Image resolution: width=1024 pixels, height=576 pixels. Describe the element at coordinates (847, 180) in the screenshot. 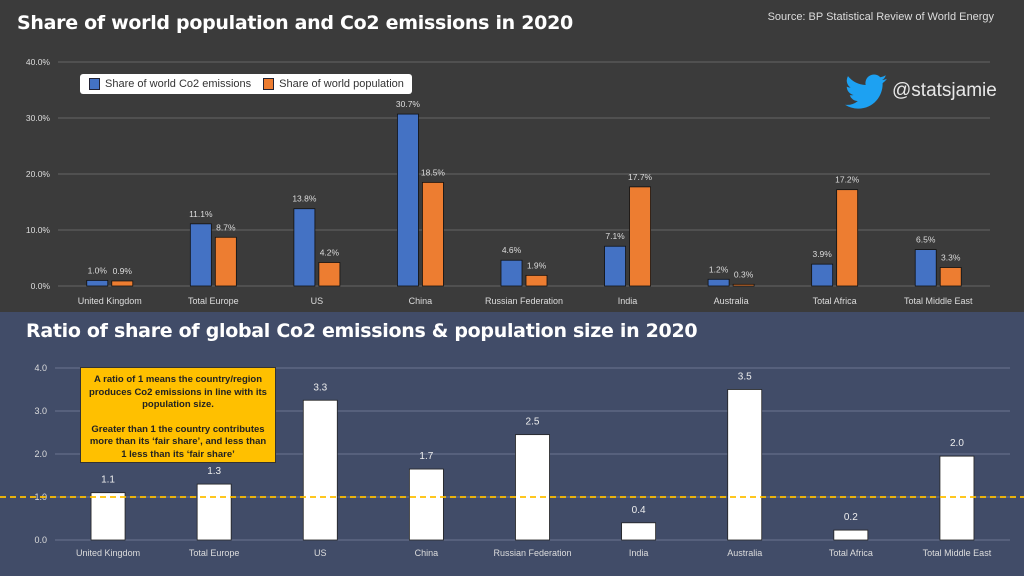

I see `data-label: 17.2%` at that location.